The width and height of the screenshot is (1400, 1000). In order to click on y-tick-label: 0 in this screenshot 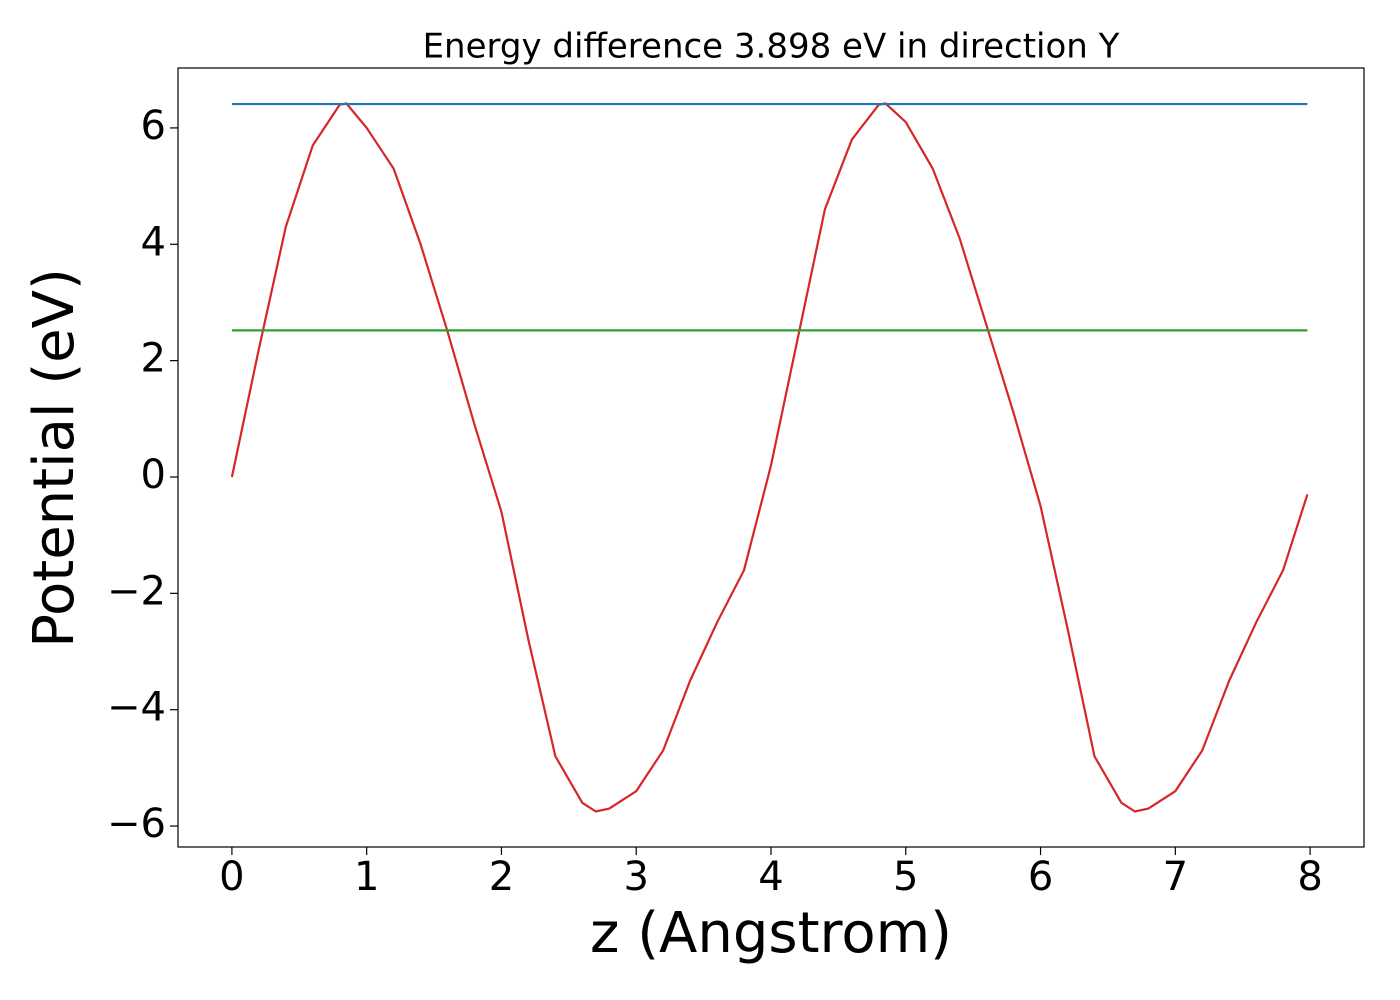, I will do `click(153, 475)`.